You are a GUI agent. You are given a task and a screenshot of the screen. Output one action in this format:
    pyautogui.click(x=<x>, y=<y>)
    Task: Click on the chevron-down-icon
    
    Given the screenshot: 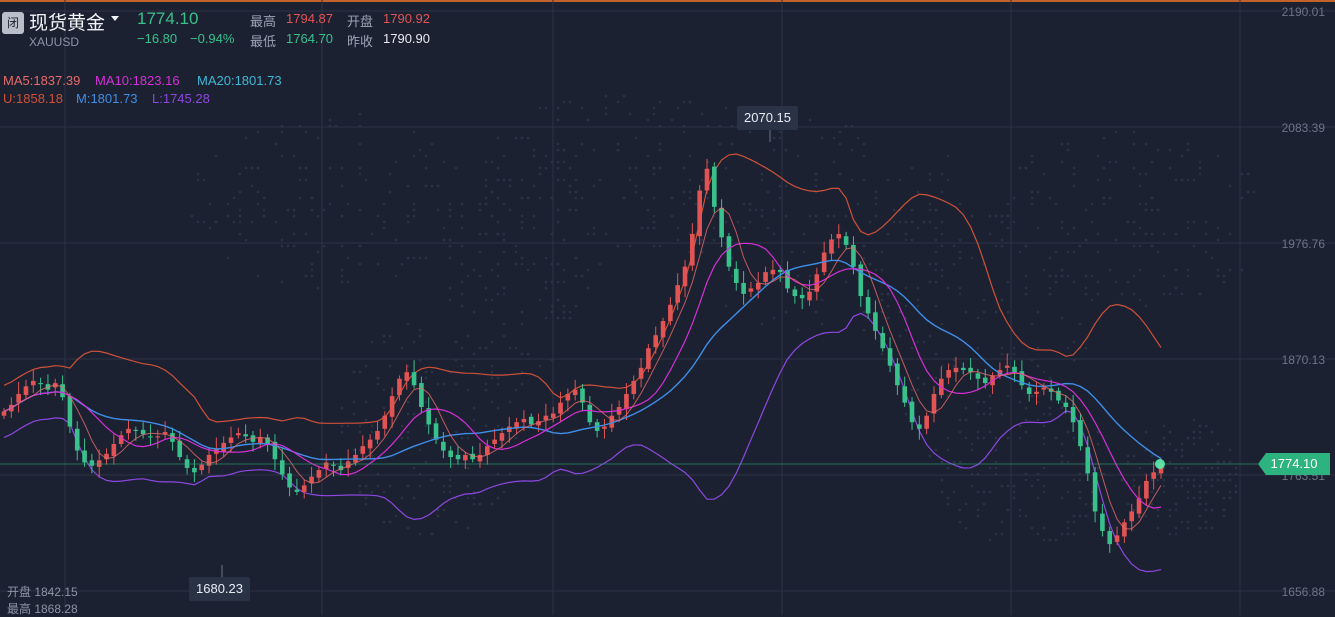 What is the action you would take?
    pyautogui.click(x=115, y=18)
    